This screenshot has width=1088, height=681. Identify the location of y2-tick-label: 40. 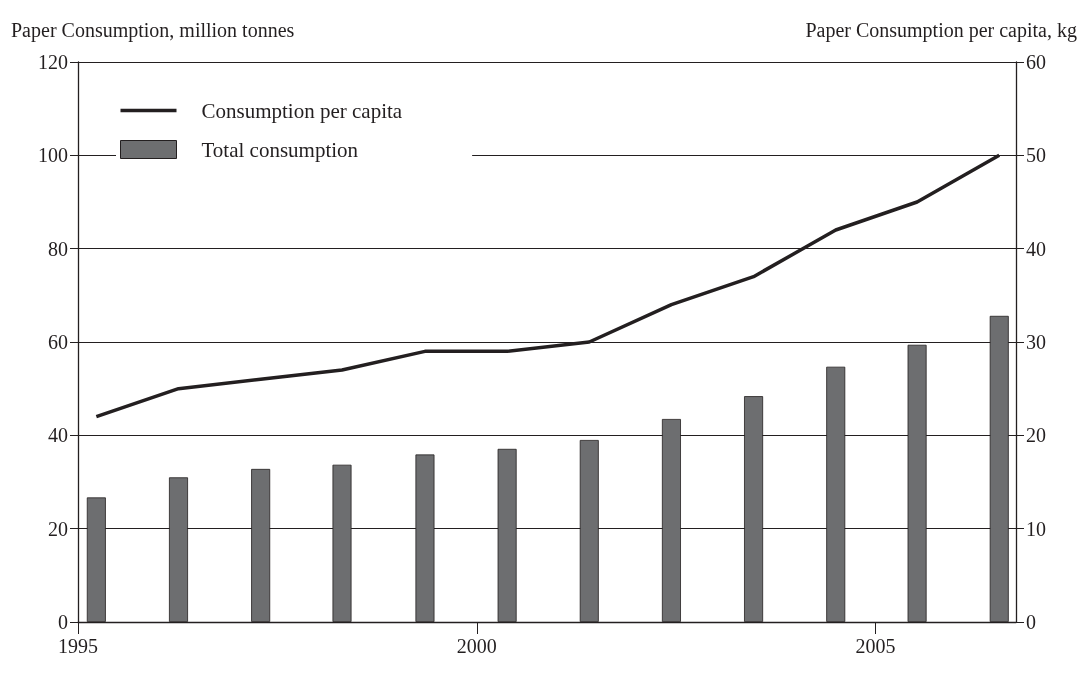
(1036, 248).